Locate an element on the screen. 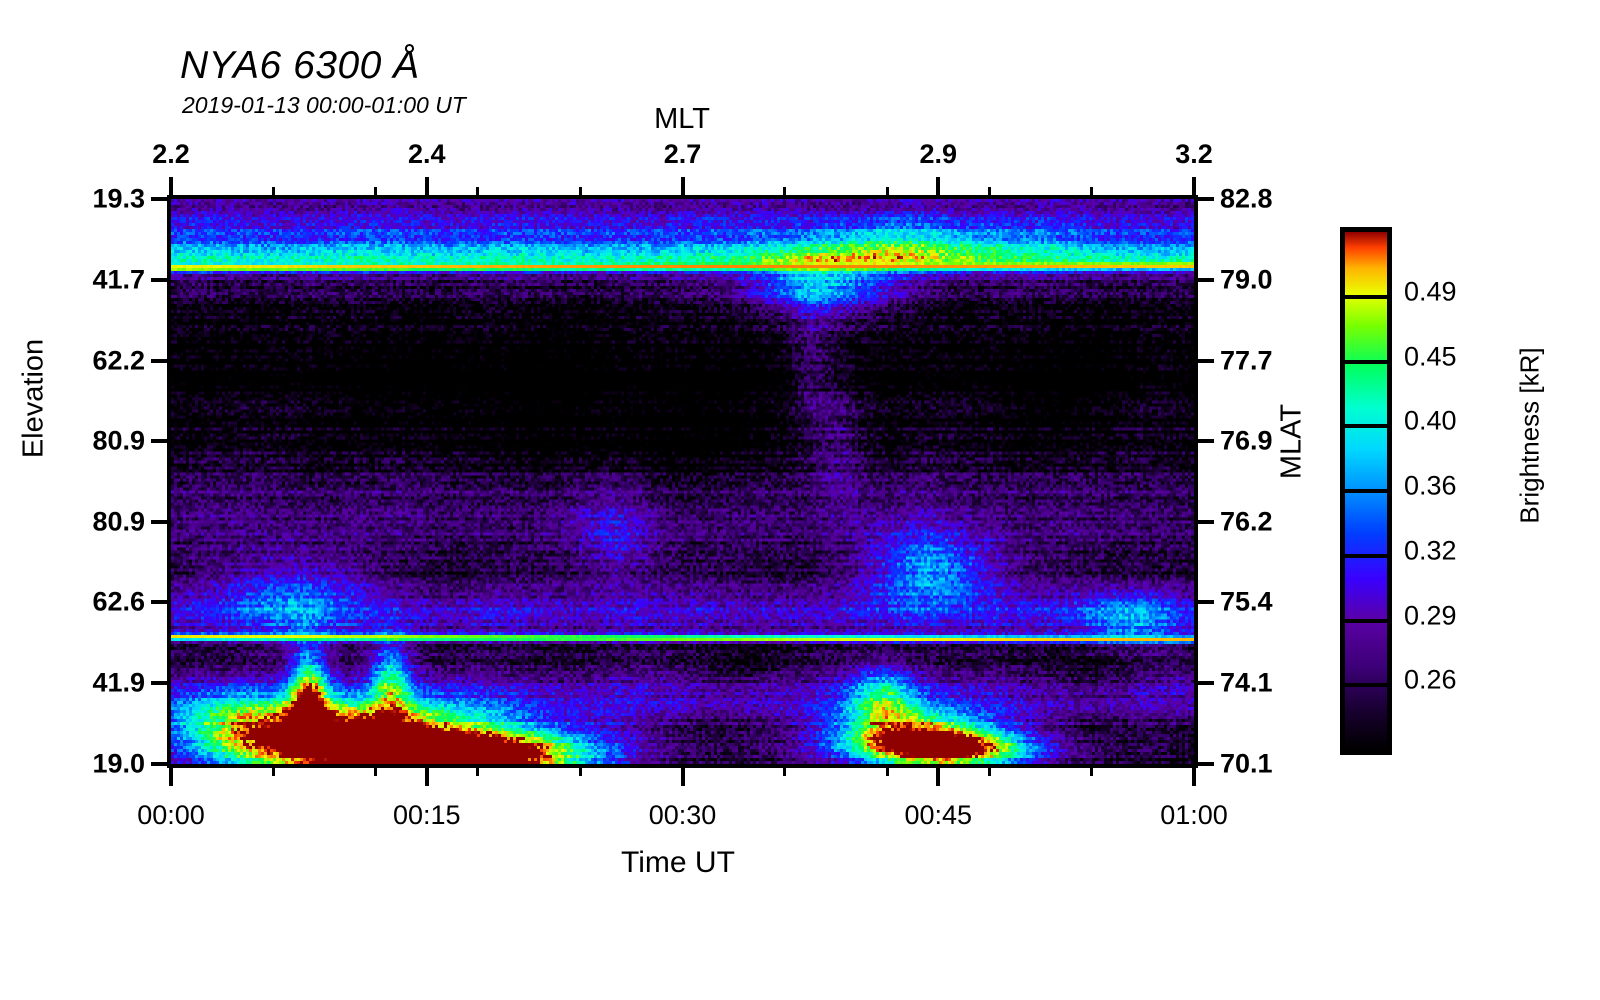  tick-label-brightness: 0.29 is located at coordinates (1430, 615).